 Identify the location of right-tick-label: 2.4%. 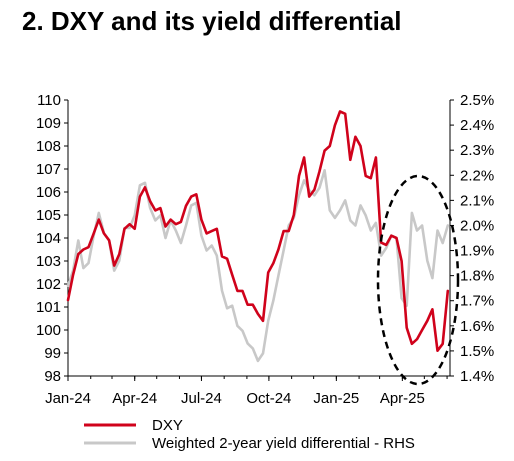
(477, 125).